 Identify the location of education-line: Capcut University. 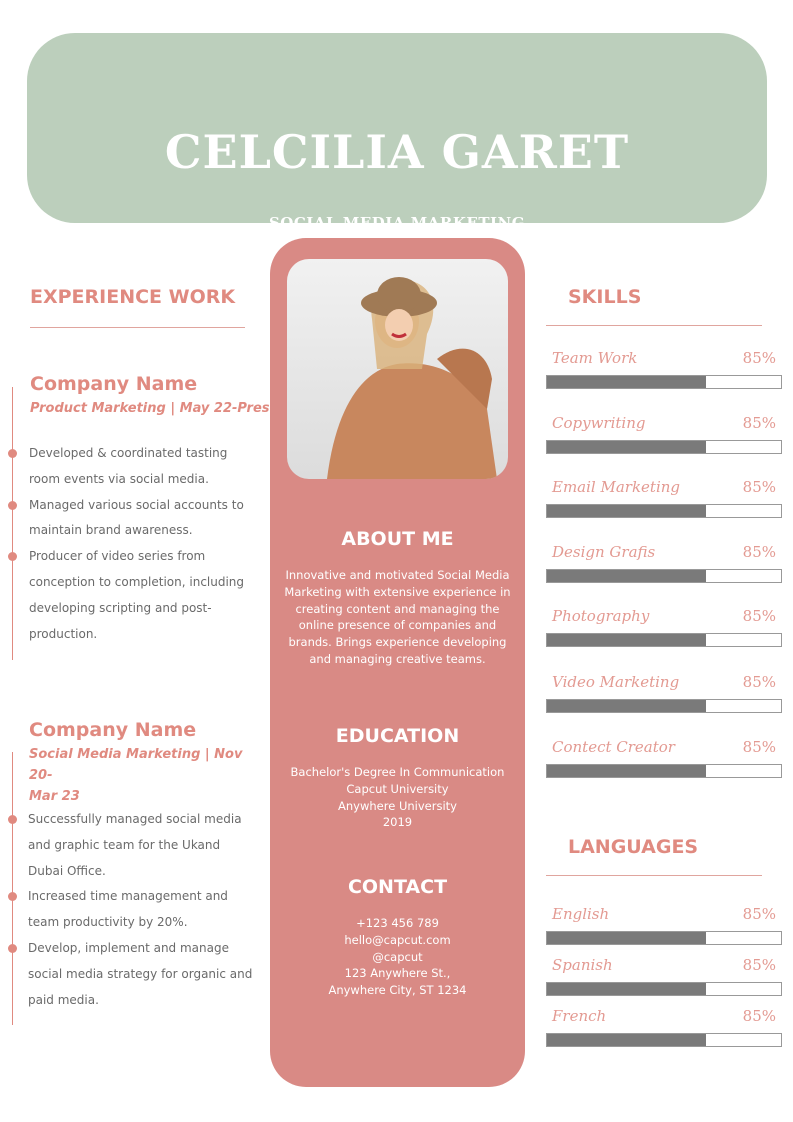
(397, 788).